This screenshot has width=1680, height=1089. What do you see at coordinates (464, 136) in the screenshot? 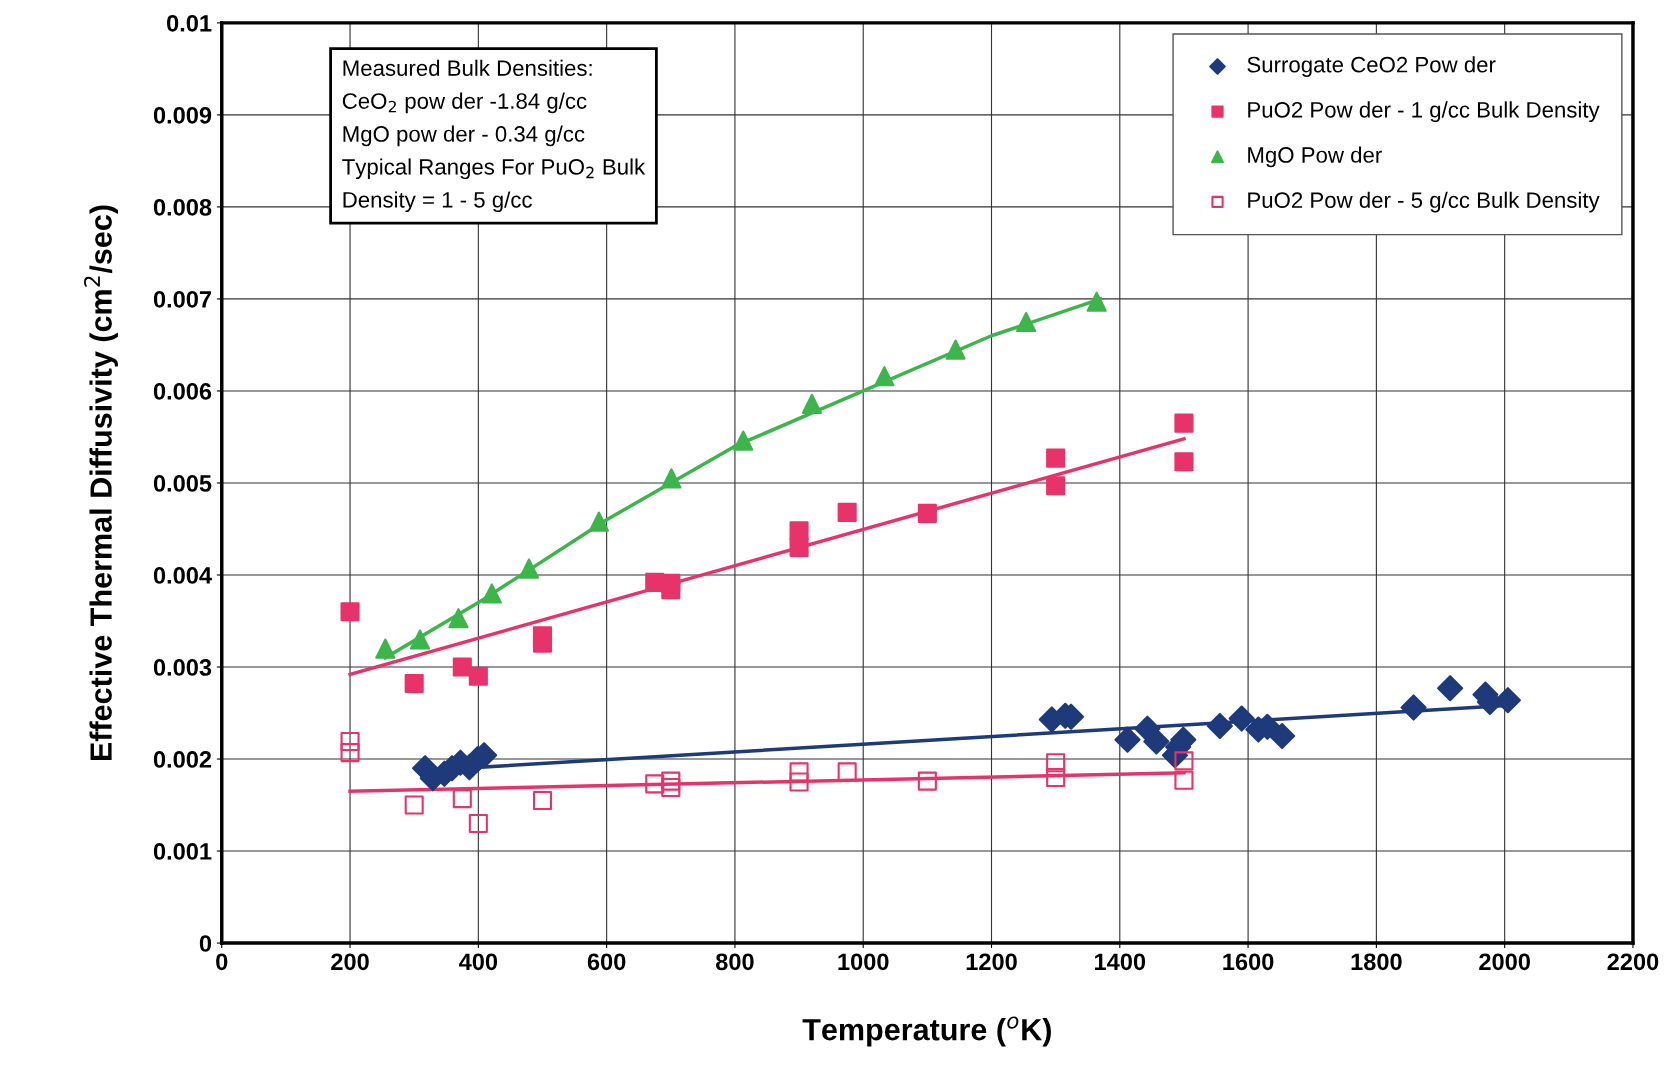
I see `annotation: MgO pow der - 0.34 g/cc` at bounding box center [464, 136].